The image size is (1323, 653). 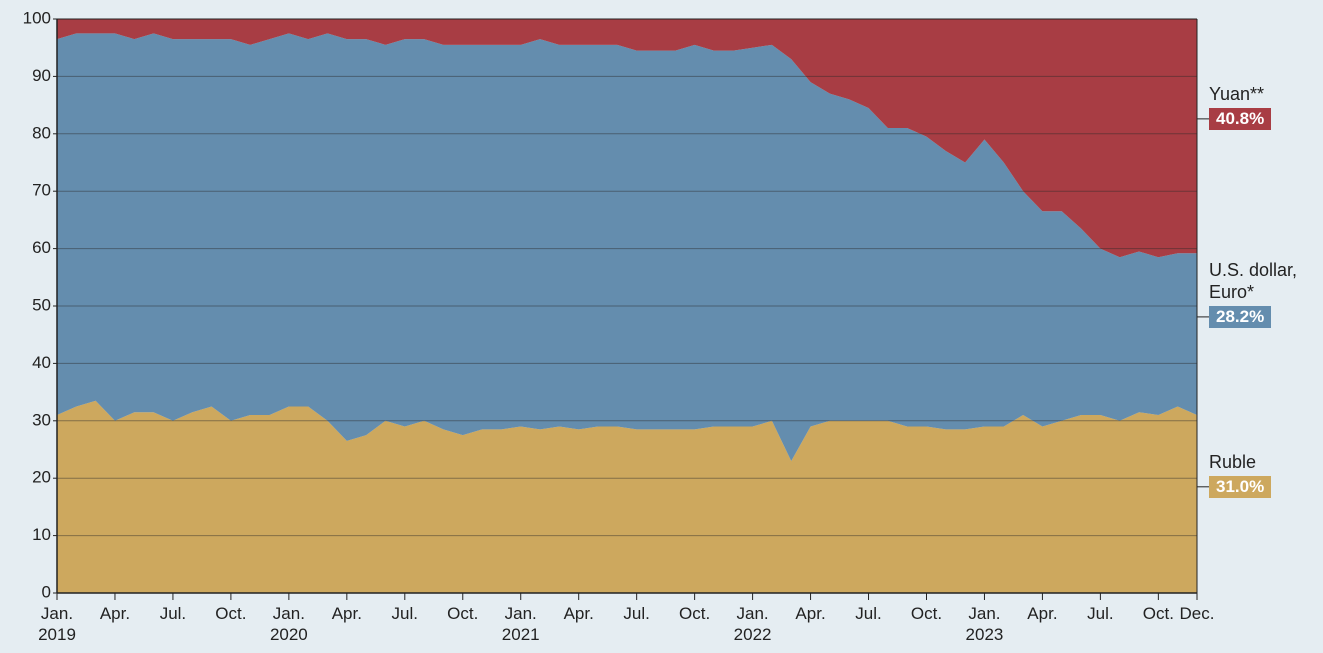 I want to click on y-tick-label: 0, so click(x=46, y=591).